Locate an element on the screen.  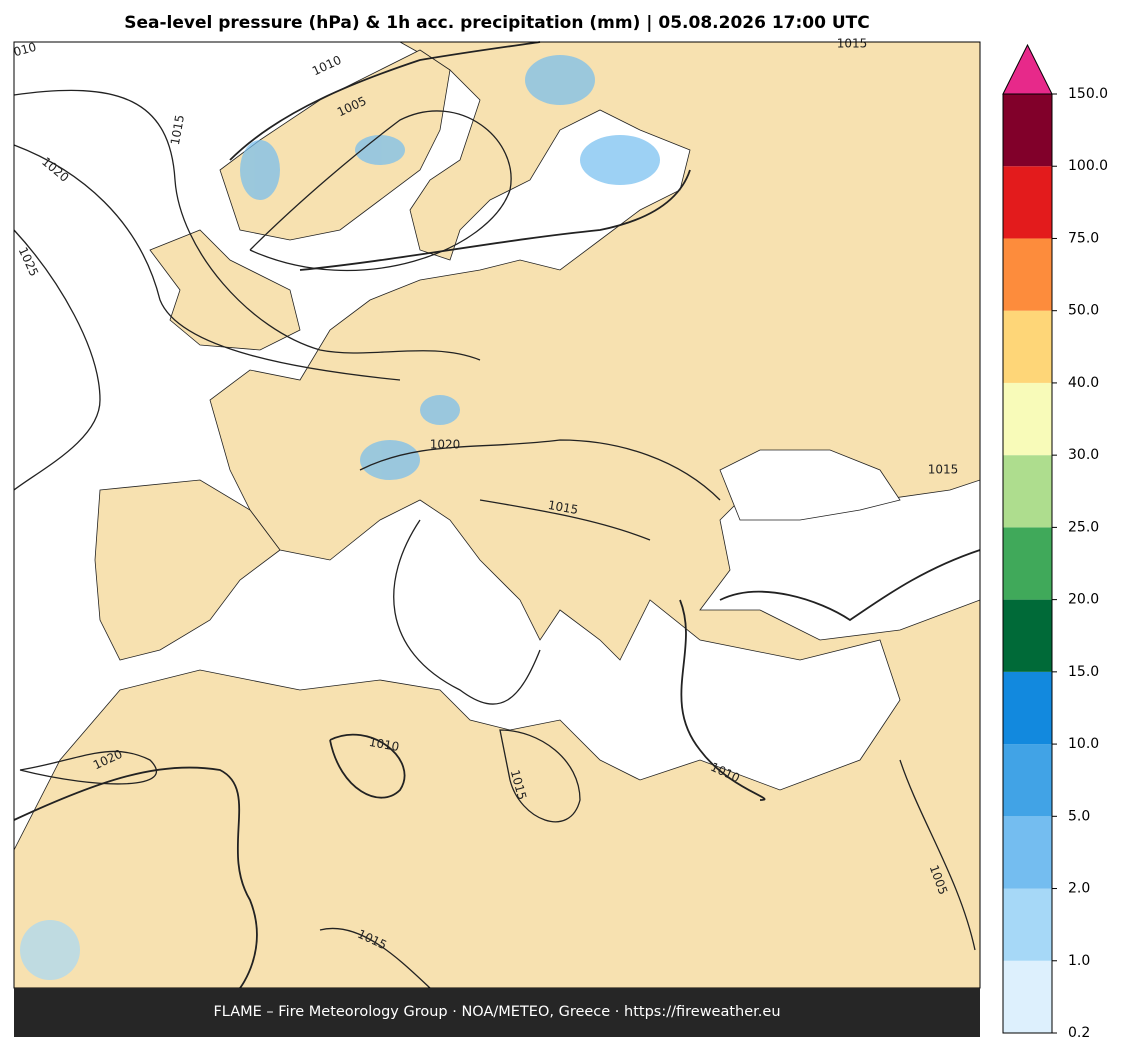
colorbar-tick-label: 75.0 is located at coordinates (1083, 238).